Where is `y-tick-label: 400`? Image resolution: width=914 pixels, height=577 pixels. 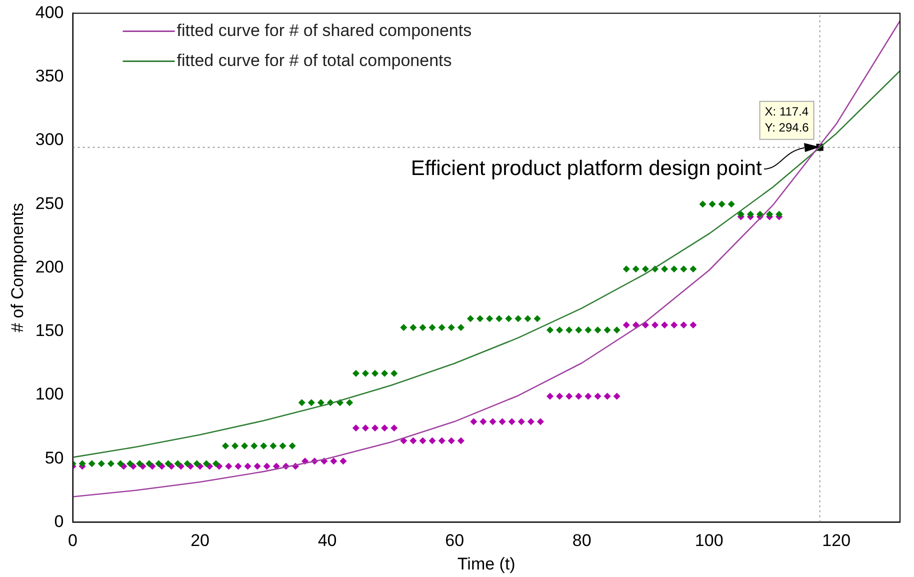 y-tick-label: 400 is located at coordinates (49, 12).